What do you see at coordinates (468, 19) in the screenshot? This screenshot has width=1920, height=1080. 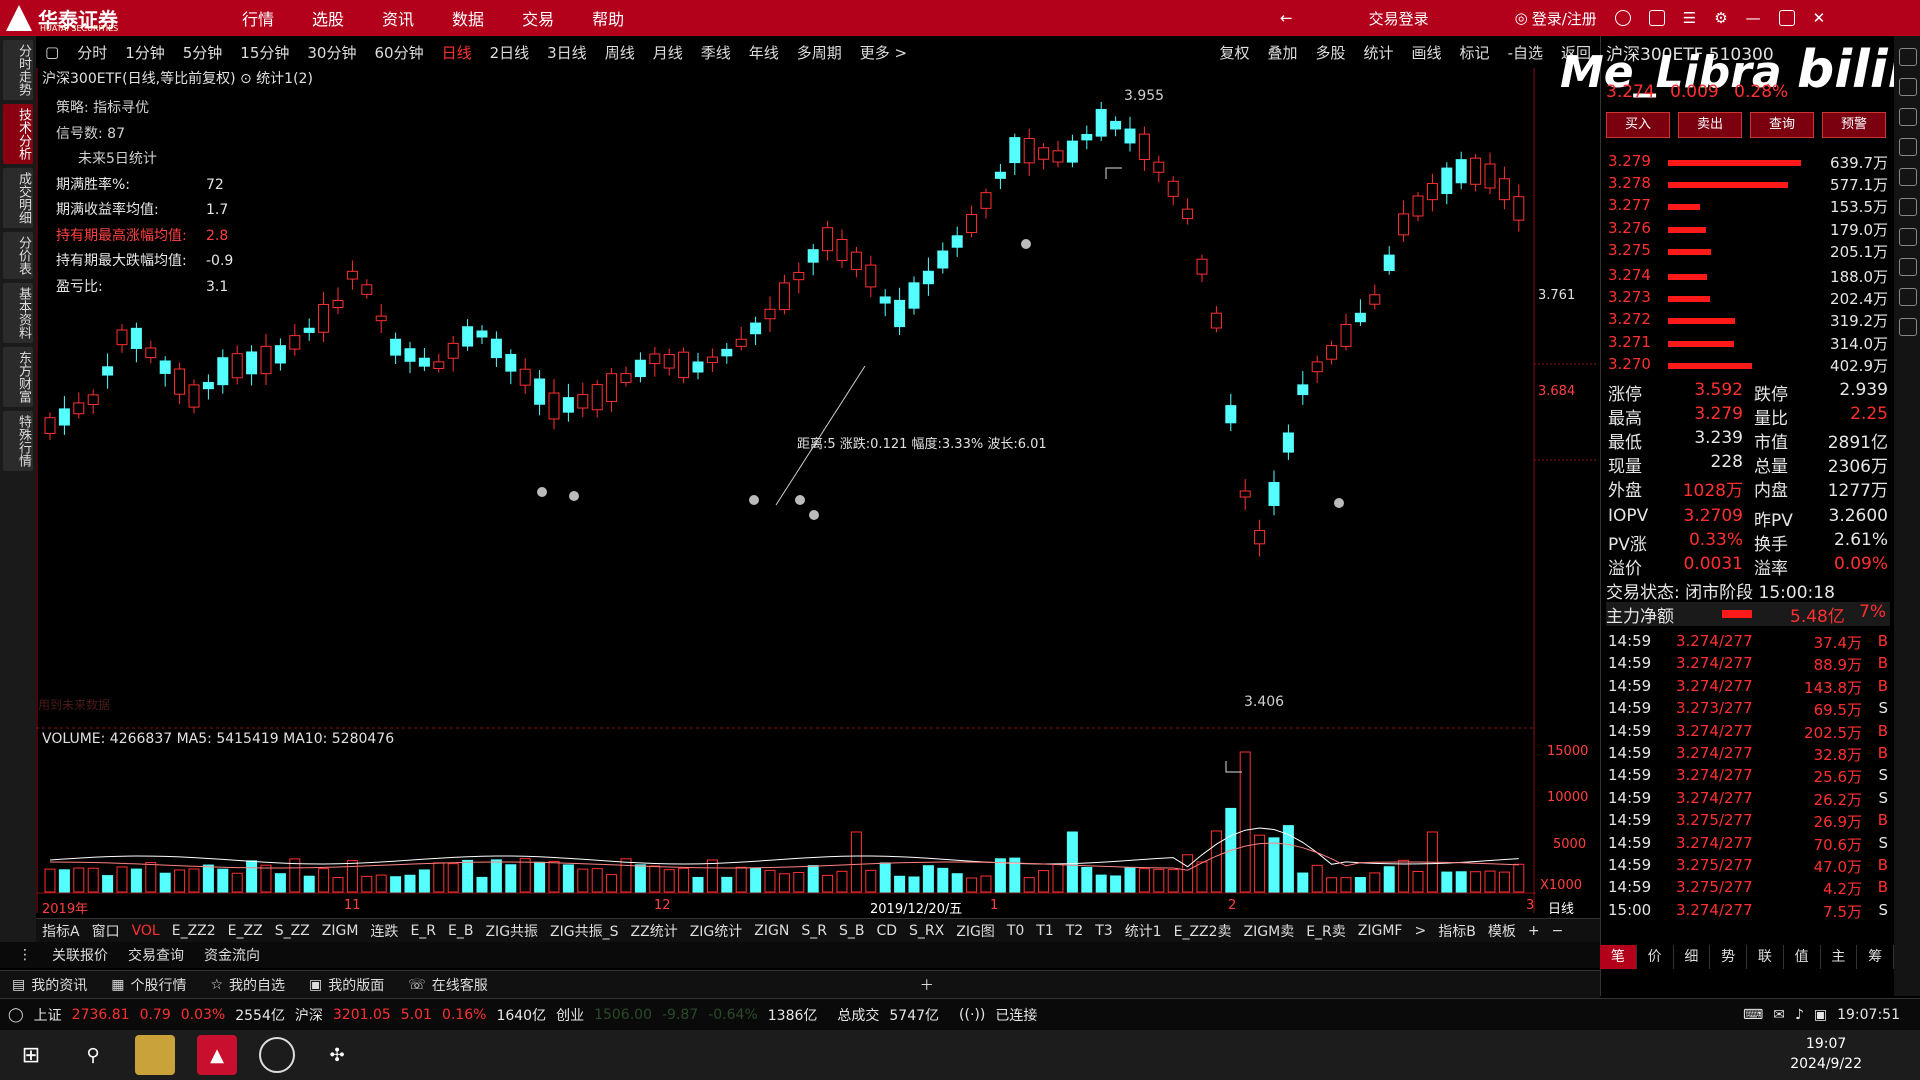 I see `menu-data: 数据` at bounding box center [468, 19].